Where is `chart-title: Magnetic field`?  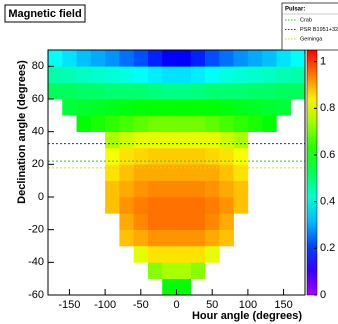 chart-title: Magnetic field is located at coordinates (44, 14).